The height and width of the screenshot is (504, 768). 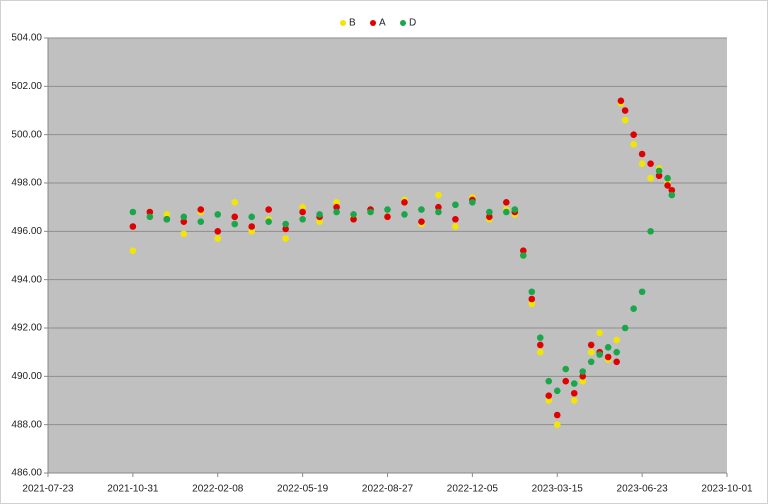 What do you see at coordinates (26, 86) in the screenshot?
I see `y-tick-label: 502.00` at bounding box center [26, 86].